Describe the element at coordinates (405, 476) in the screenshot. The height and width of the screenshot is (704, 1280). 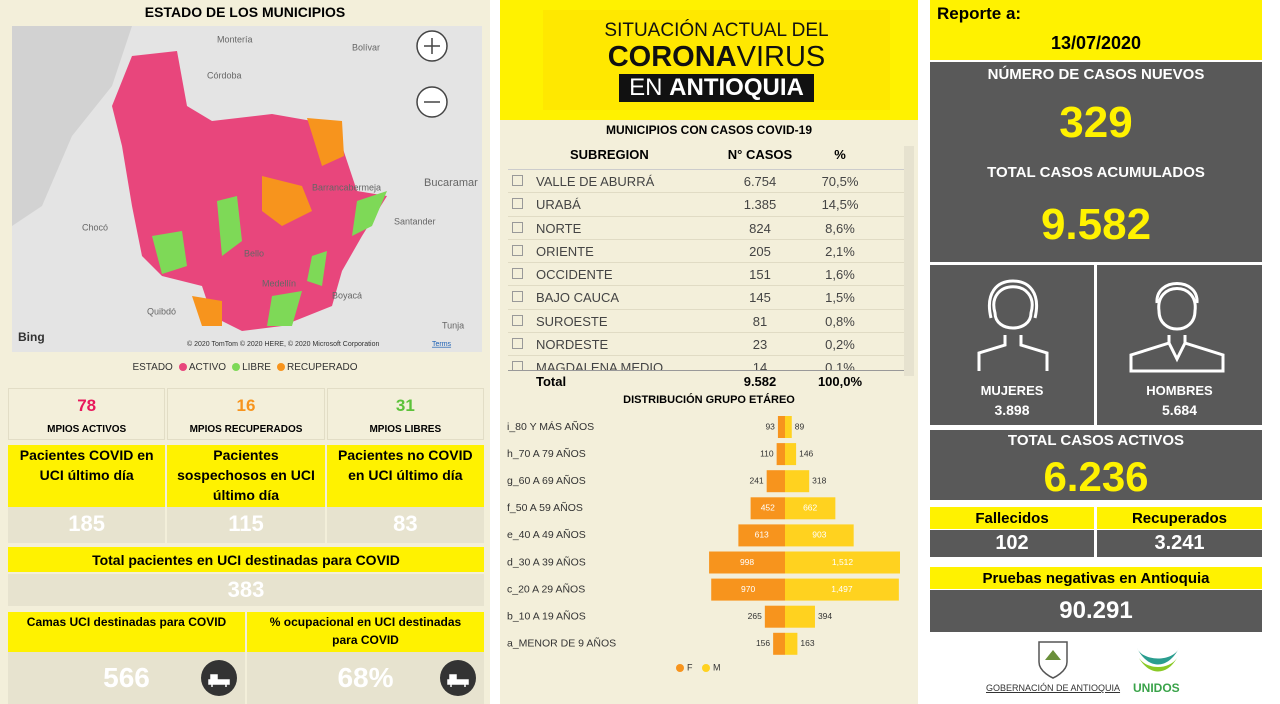
I see `uci-label: Pacientes no COVID en UCI último día` at that location.